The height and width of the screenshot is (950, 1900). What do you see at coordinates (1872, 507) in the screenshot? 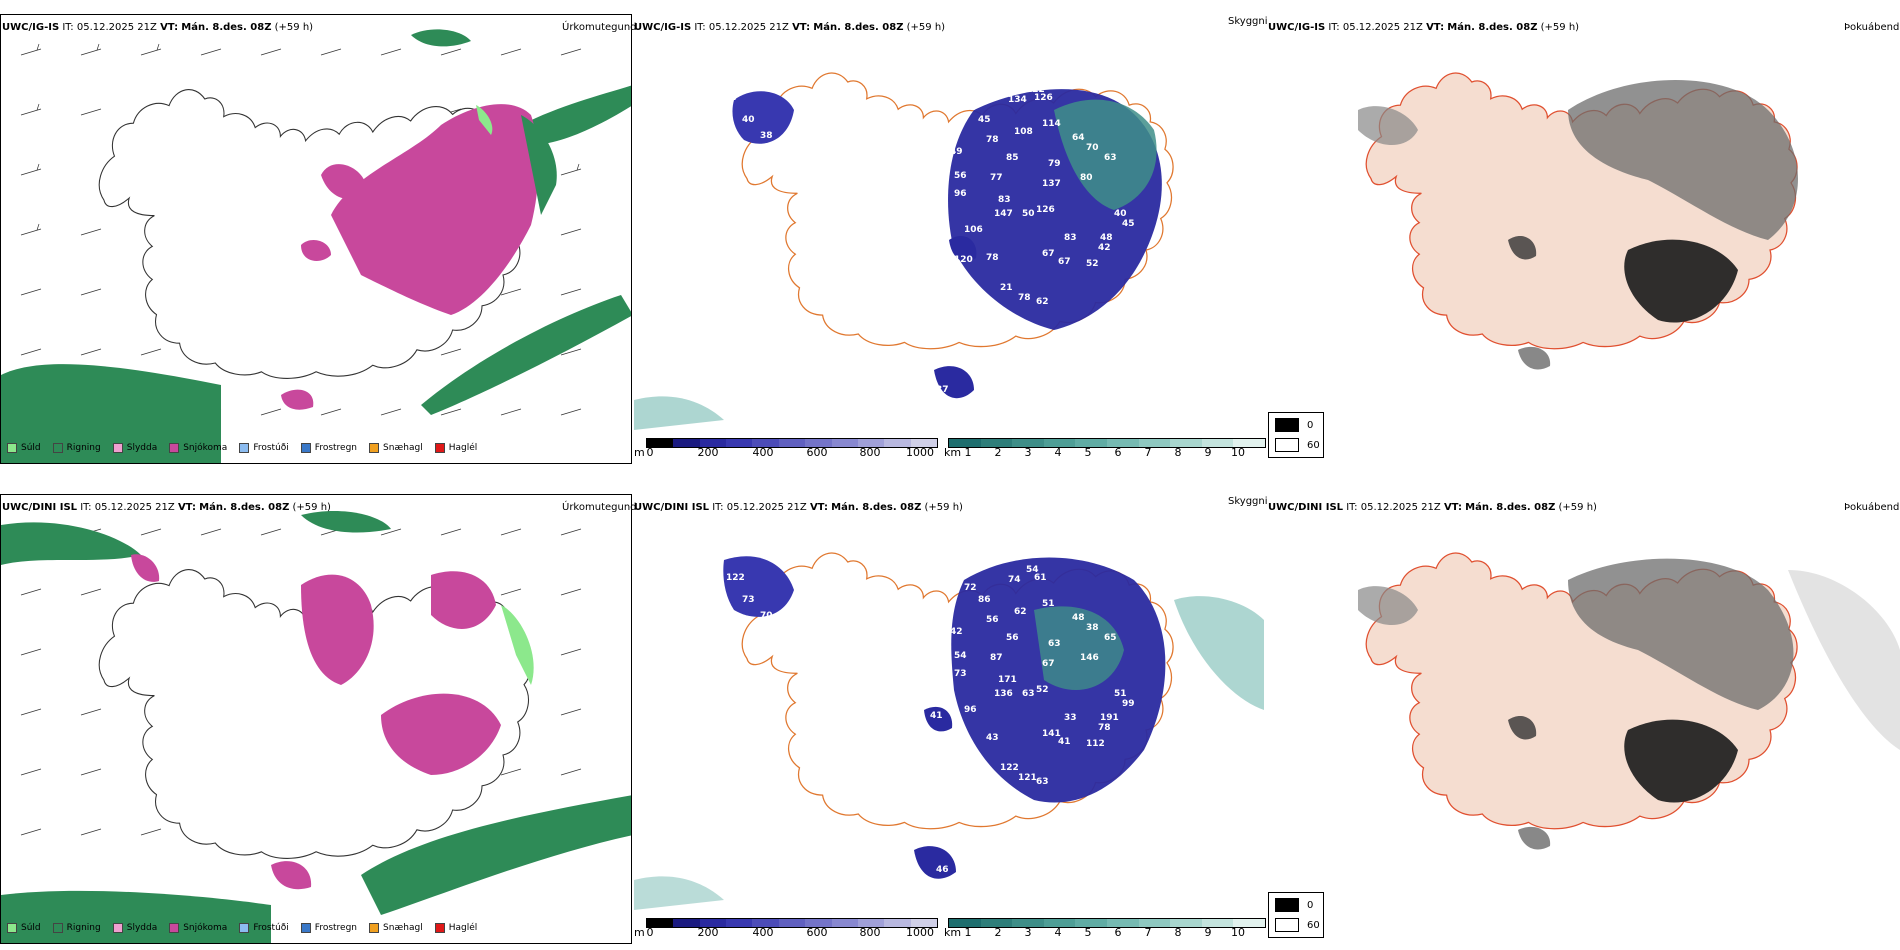
I see `fog-title-2: Þokuábendi` at bounding box center [1872, 507].